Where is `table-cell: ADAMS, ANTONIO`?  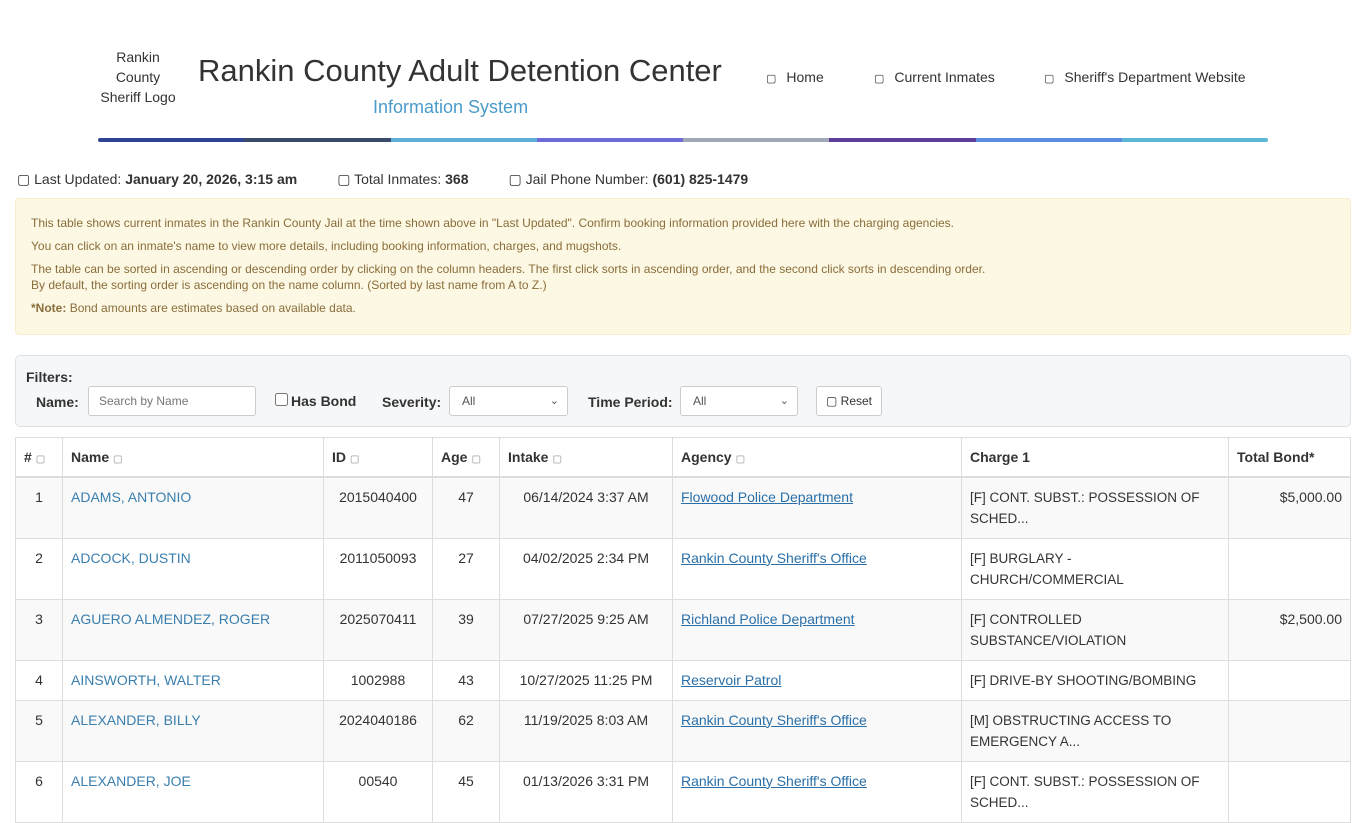 table-cell: ADAMS, ANTONIO is located at coordinates (193, 507).